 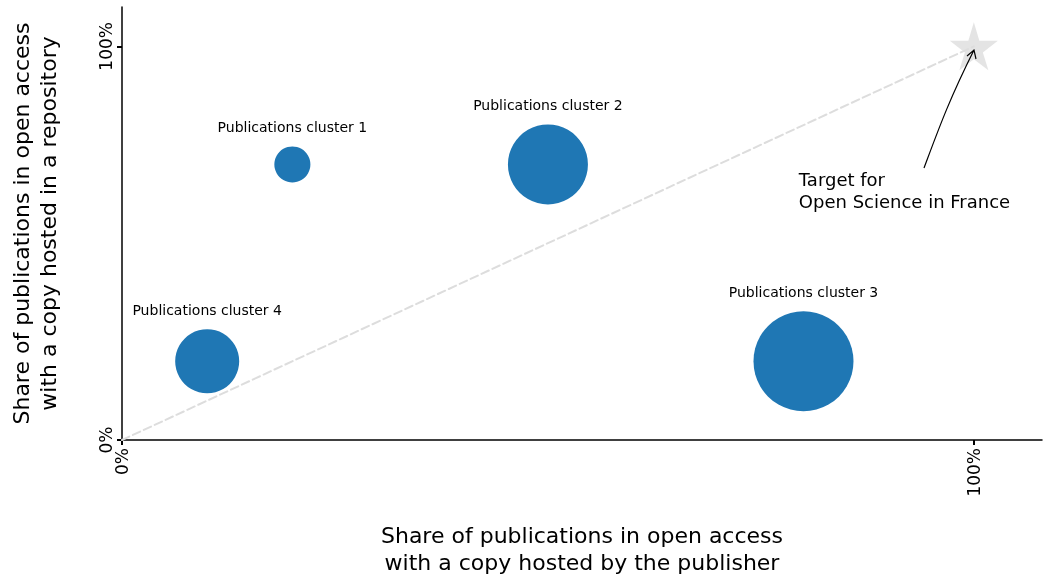 What do you see at coordinates (548, 105) in the screenshot?
I see `series-label: Publications cluster 2` at bounding box center [548, 105].